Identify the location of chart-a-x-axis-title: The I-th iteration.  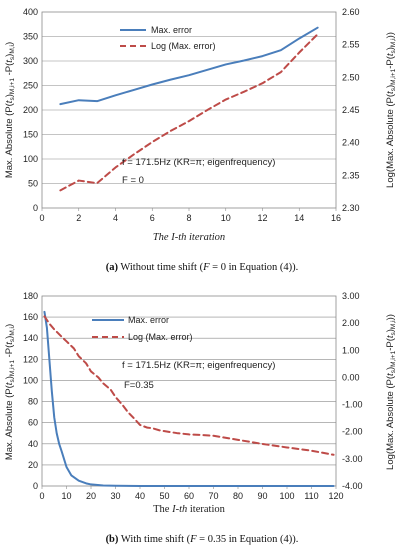
(189, 237).